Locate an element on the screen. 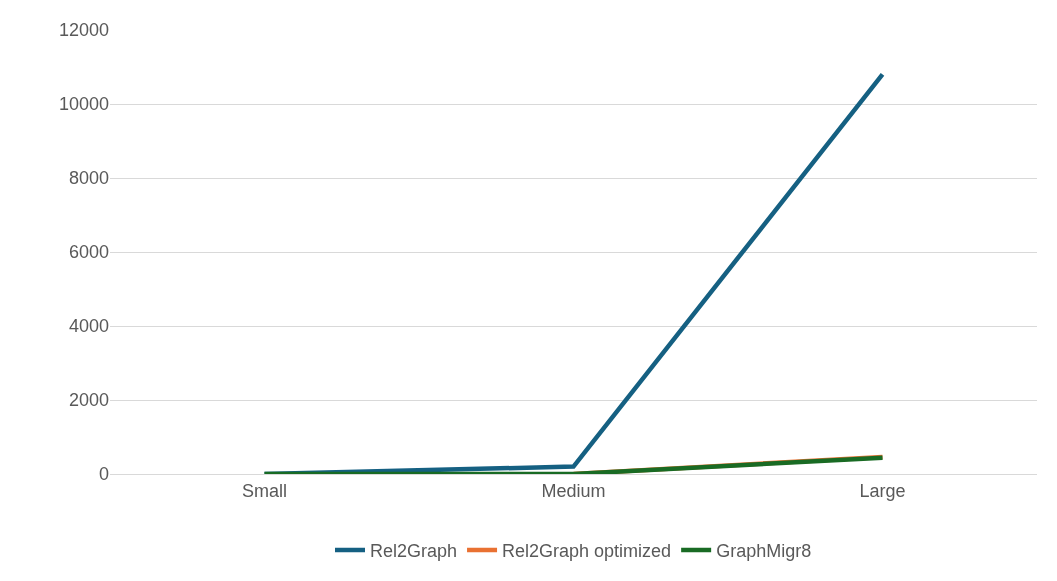 This screenshot has height=581, width=1057. x-tick-label: Large is located at coordinates (882, 490).